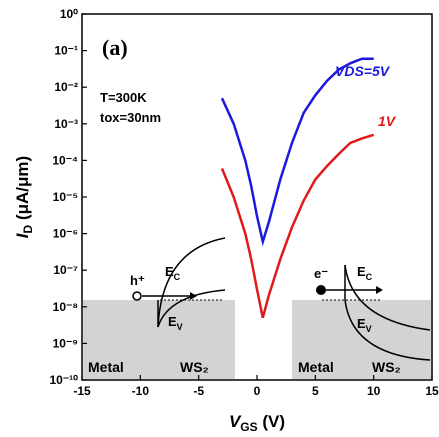 This screenshot has width=439, height=437. What do you see at coordinates (22, 190) in the screenshot?
I see `ylabel-unit: (μA/μm)` at bounding box center [22, 190].